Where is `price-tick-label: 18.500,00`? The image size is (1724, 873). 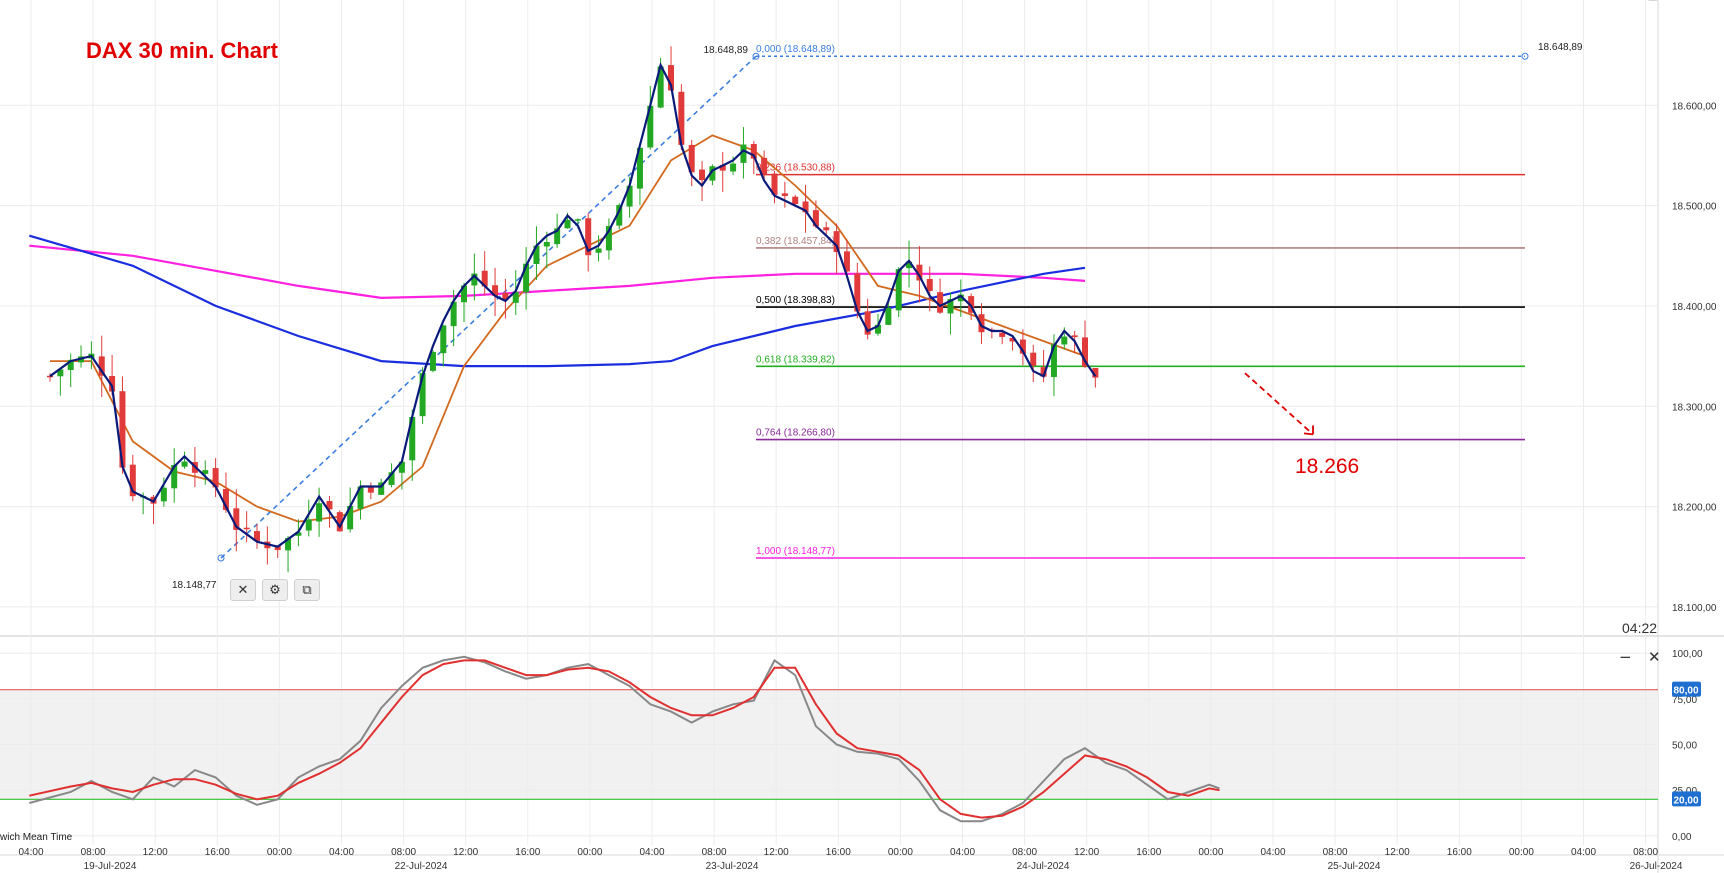
price-tick-label: 18.500,00 is located at coordinates (1694, 207).